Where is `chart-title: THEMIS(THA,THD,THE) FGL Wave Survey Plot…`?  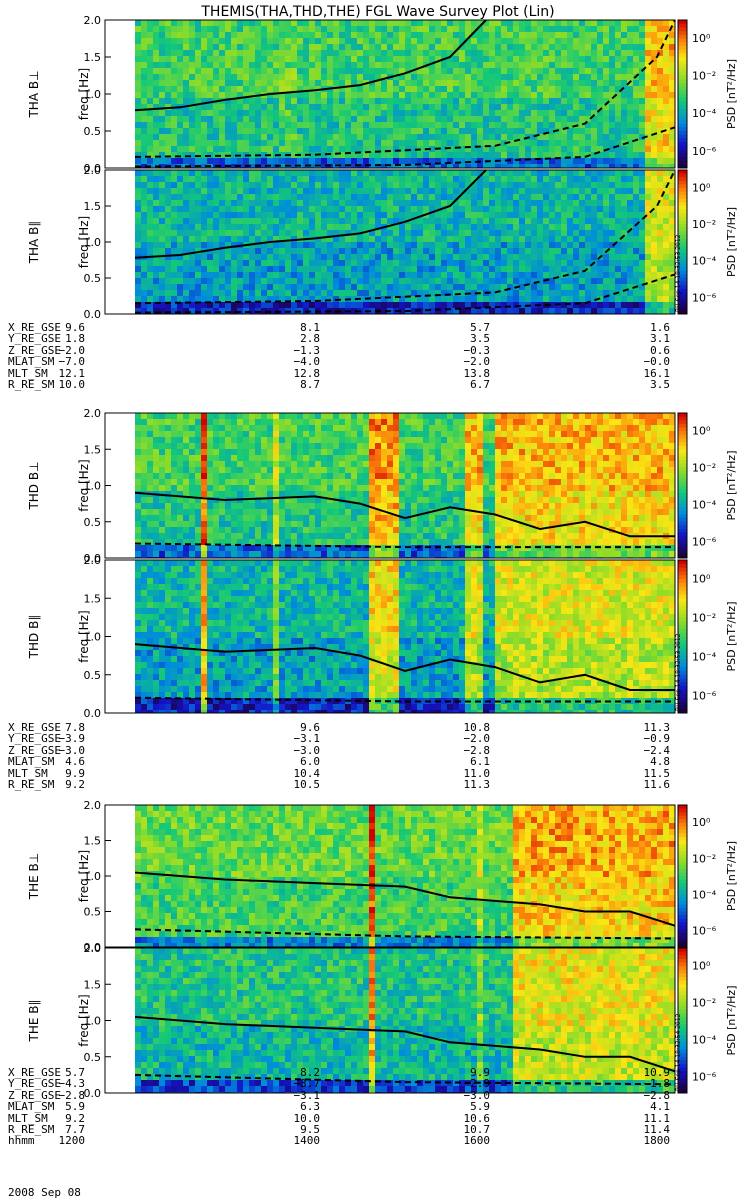
chart-title: THEMIS(THA,THD,THE) FGL Wave Survey Plot… is located at coordinates (377, 12).